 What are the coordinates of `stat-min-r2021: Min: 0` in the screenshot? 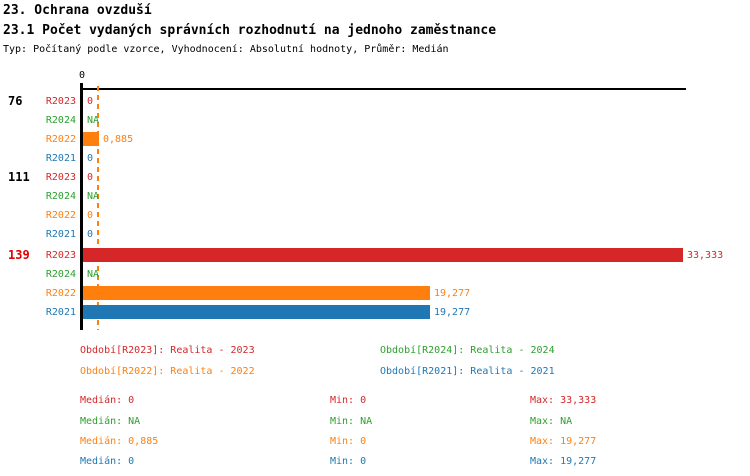 It's located at (348, 461).